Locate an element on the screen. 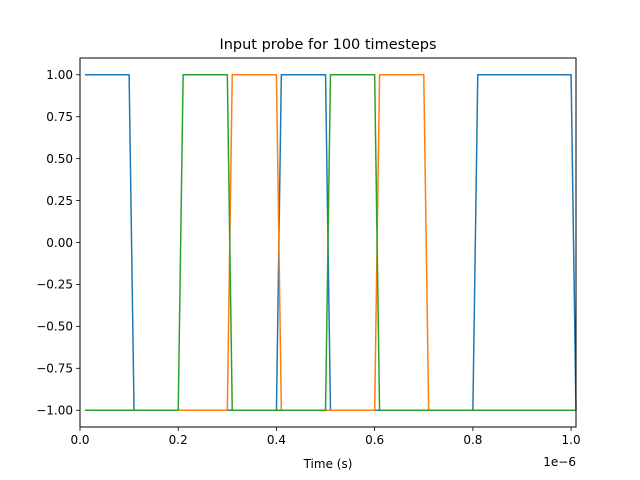 This screenshot has width=640, height=480. x-offset-text: 1e−6 is located at coordinates (559, 462).